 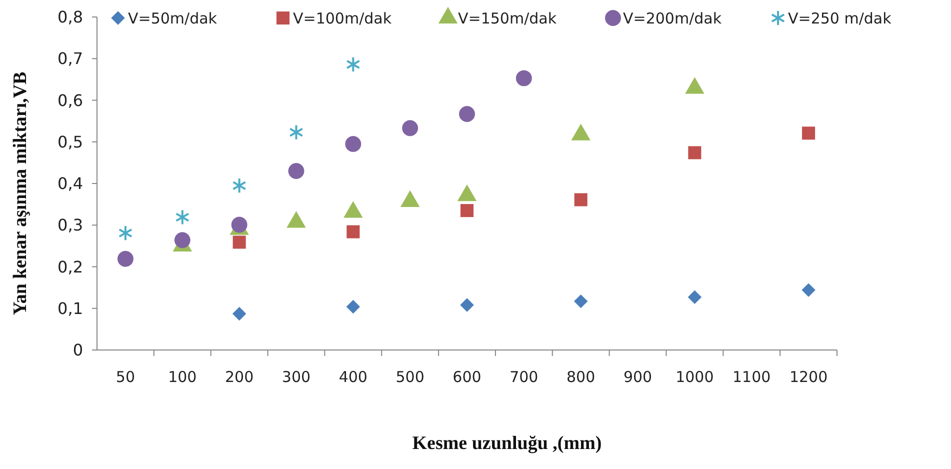 What do you see at coordinates (70, 266) in the screenshot?
I see `y-tick-label: 0,2` at bounding box center [70, 266].